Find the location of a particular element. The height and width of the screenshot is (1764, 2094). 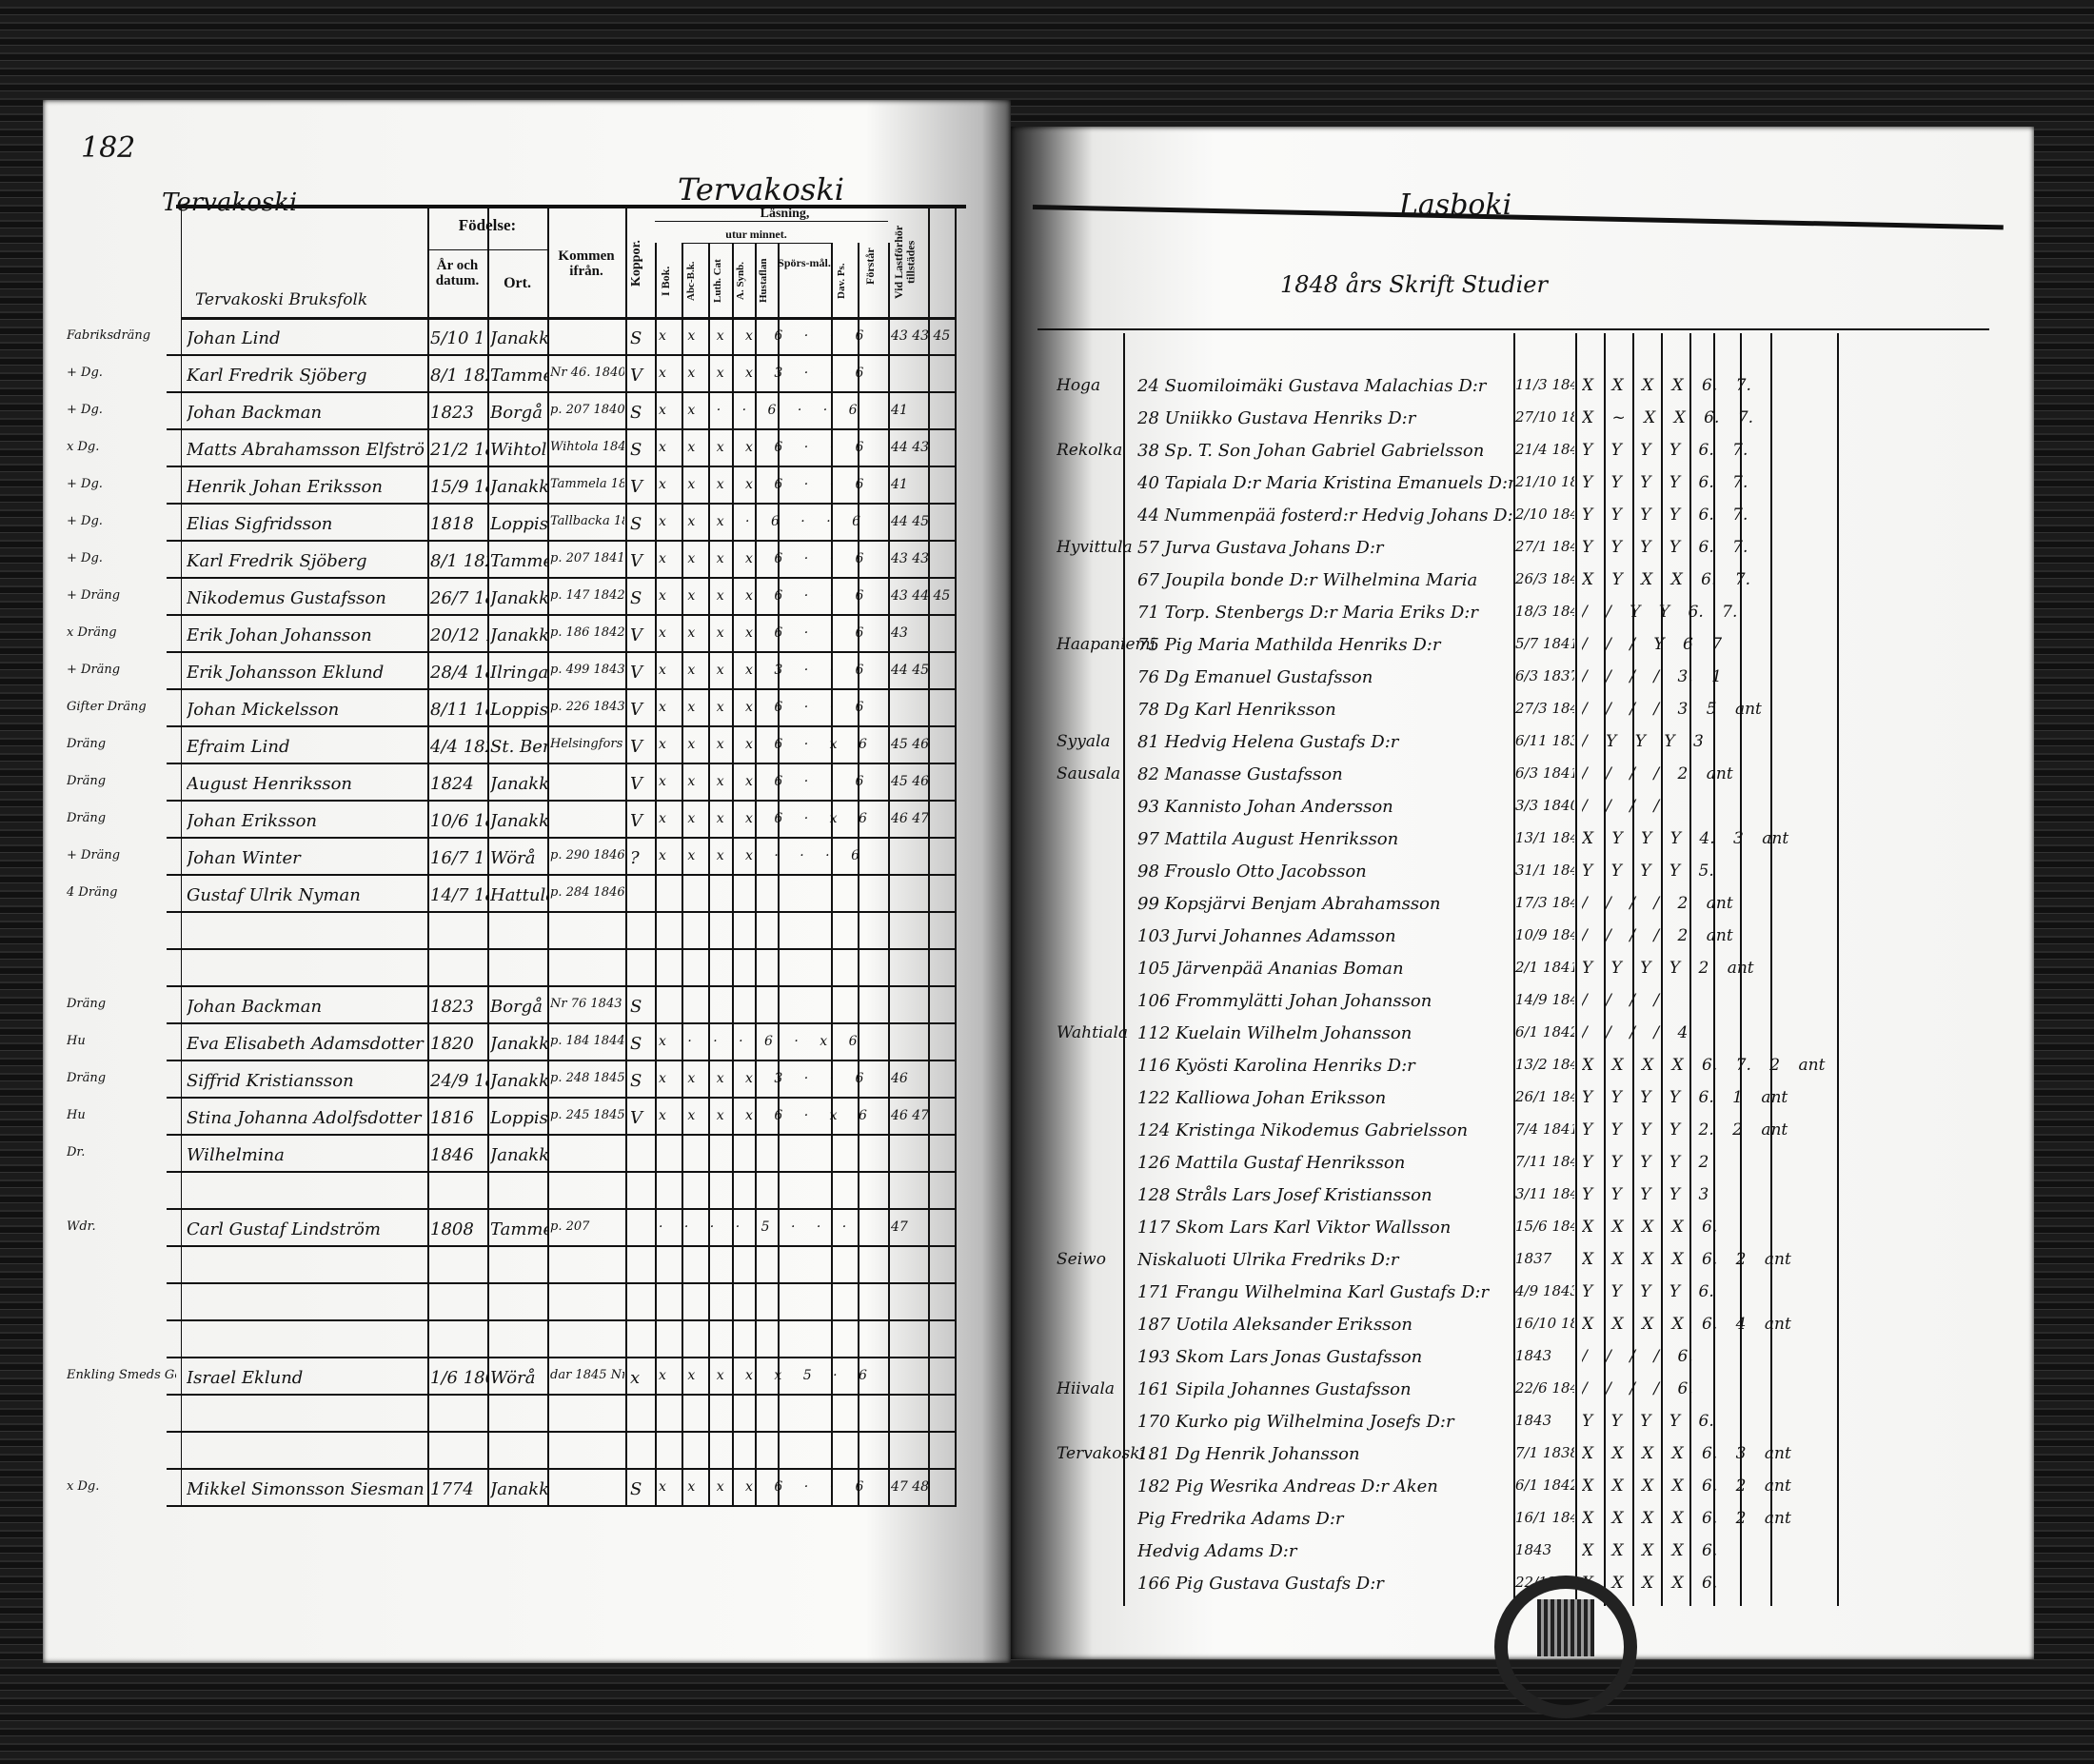

row-reading-marks: x x x x x 5 · 6 is located at coordinates (767, 1375).